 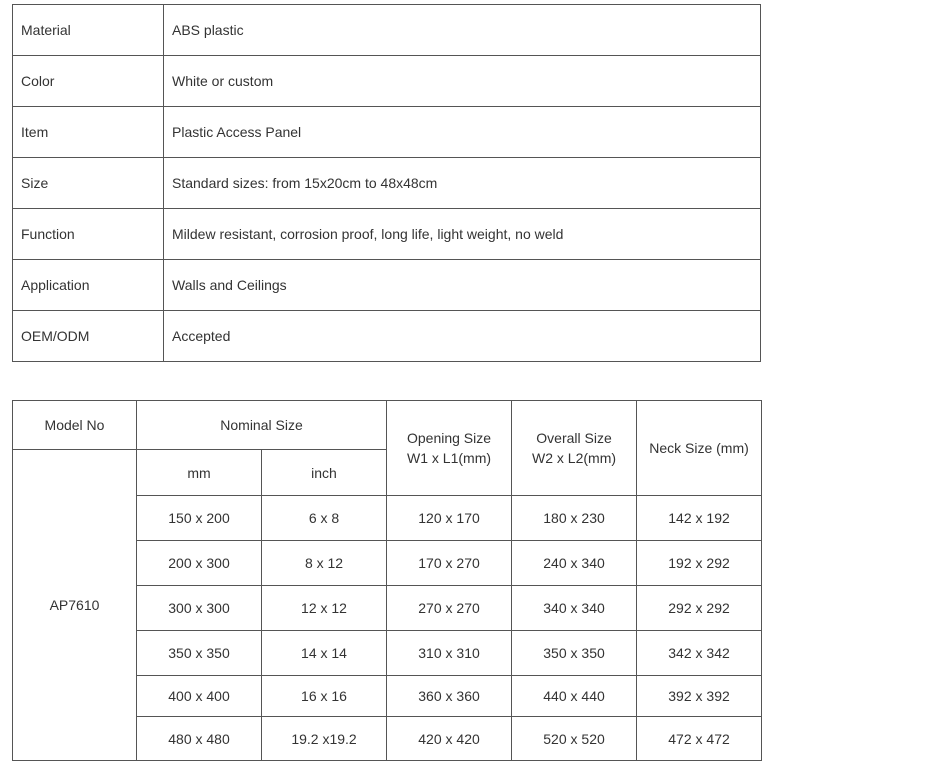 What do you see at coordinates (699, 518) in the screenshot?
I see `size-cell: 142 x 192` at bounding box center [699, 518].